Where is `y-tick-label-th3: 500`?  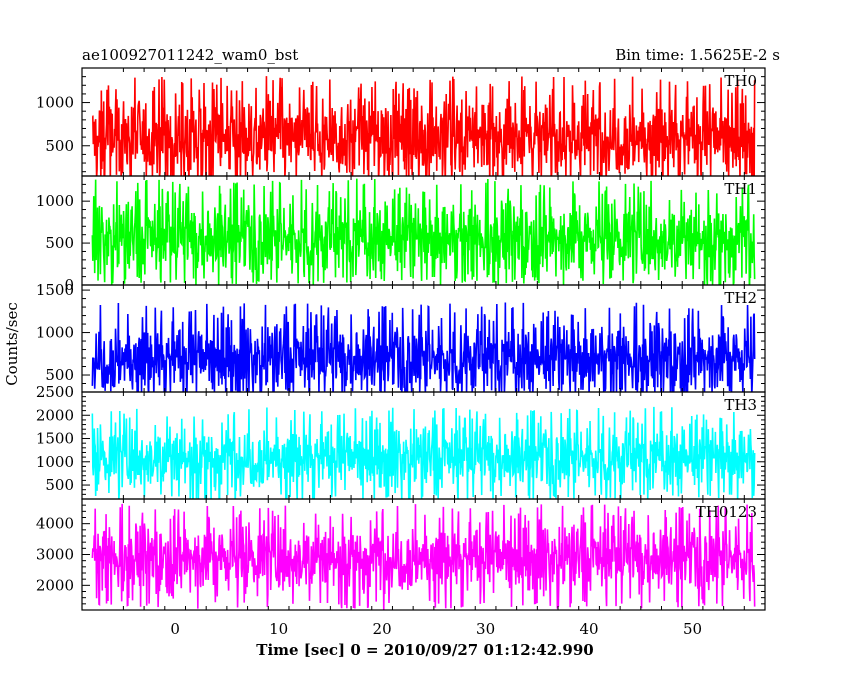
y-tick-label-th3: 500 is located at coordinates (59, 485).